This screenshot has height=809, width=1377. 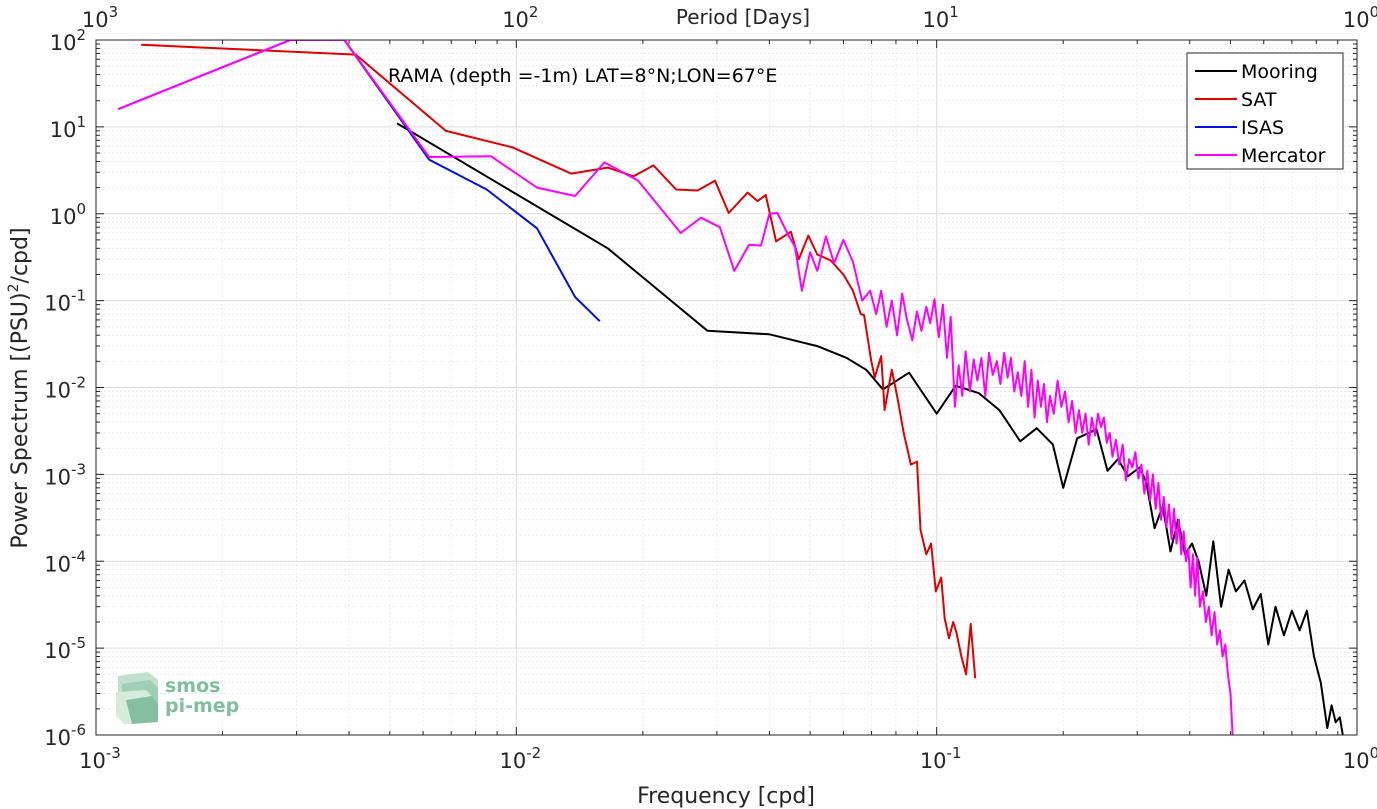 I want to click on y-tick-label: 10⁻³, so click(x=65, y=474).